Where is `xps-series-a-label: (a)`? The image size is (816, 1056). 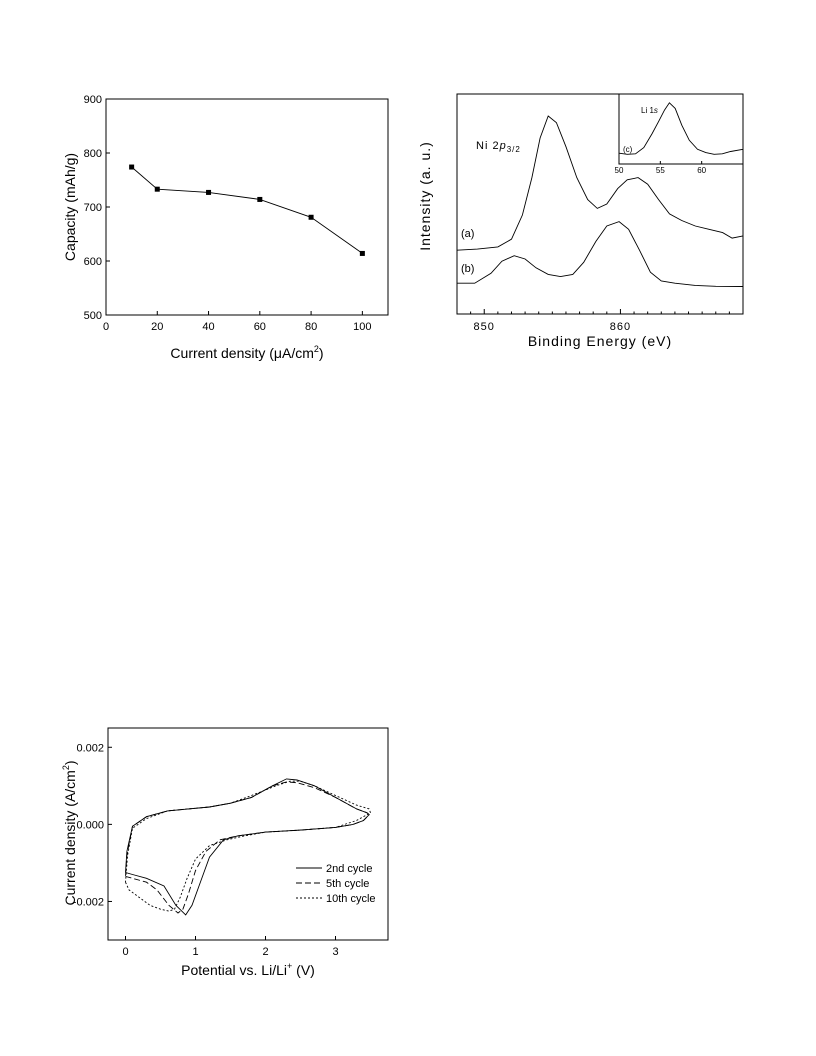 xps-series-a-label: (a) is located at coordinates (467, 234).